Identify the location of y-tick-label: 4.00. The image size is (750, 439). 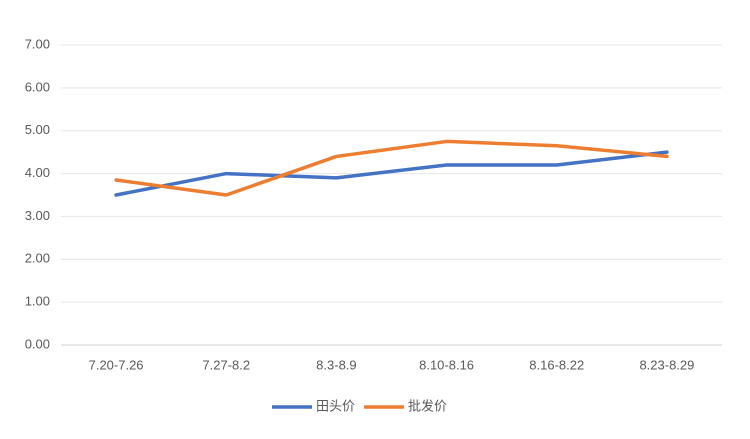
(37, 172).